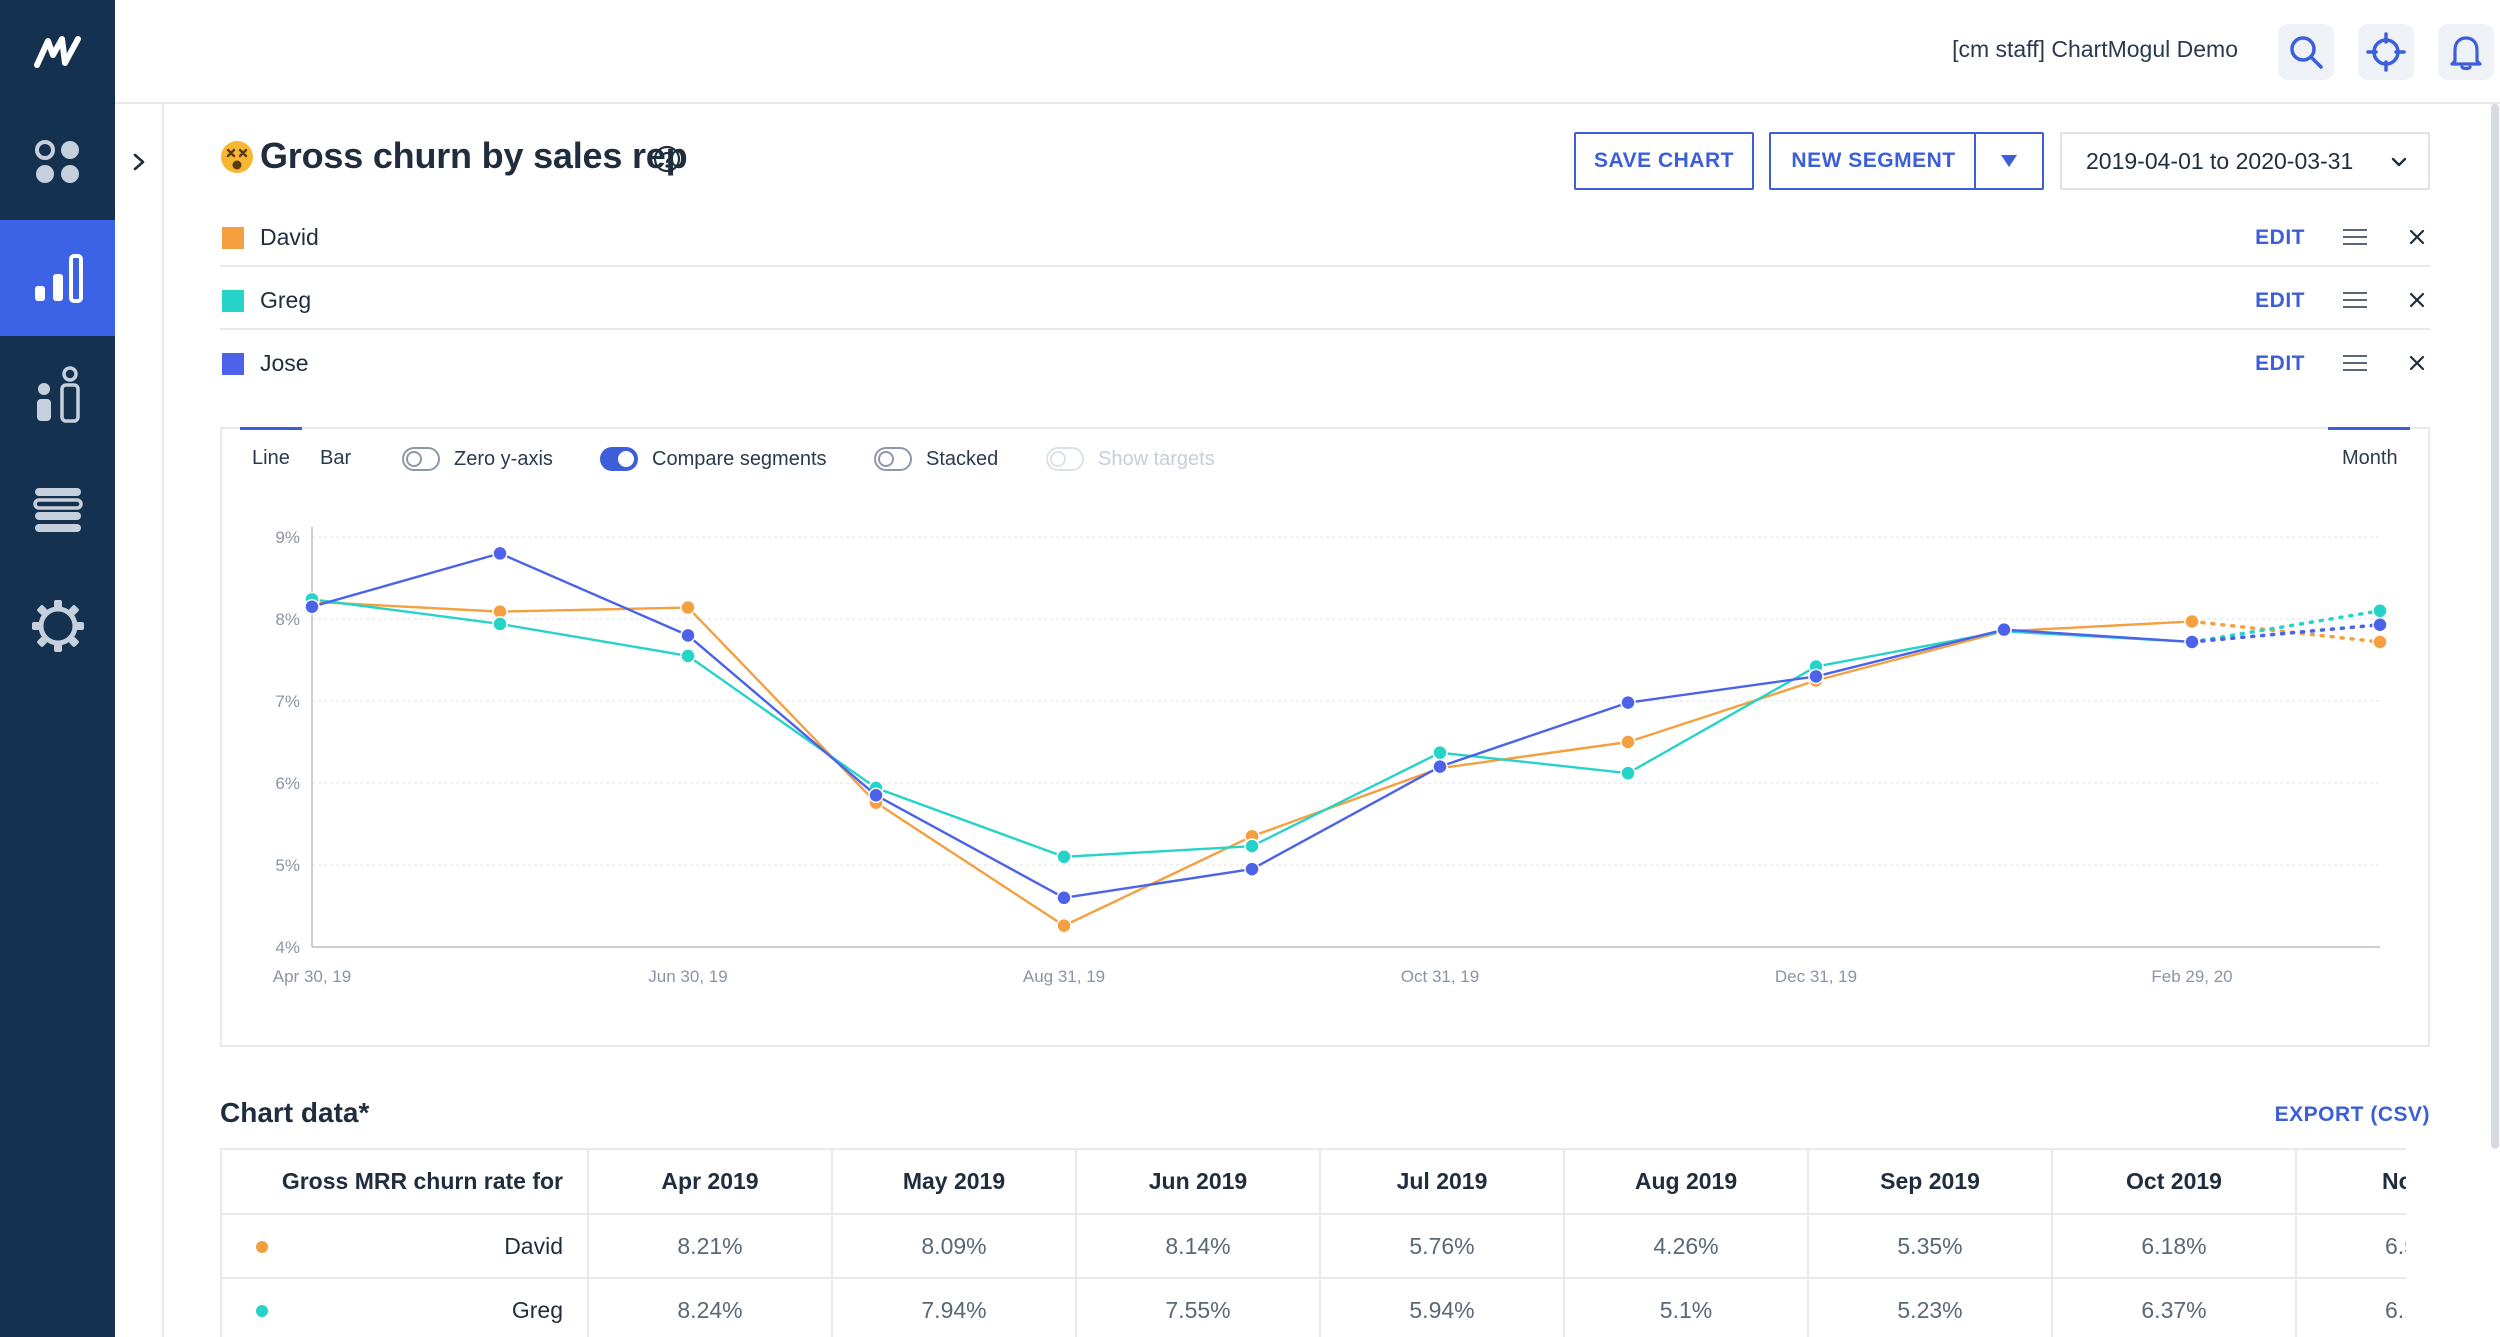 The width and height of the screenshot is (2500, 1337). What do you see at coordinates (713, 459) in the screenshot?
I see `compare-segments-toggle: Compare segments` at bounding box center [713, 459].